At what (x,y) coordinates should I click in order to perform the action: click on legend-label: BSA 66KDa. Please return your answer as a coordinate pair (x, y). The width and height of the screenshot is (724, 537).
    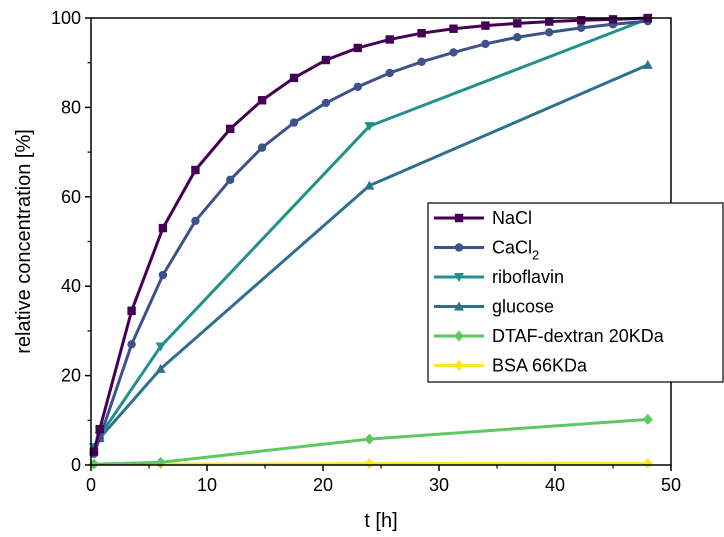
    Looking at the image, I should click on (540, 366).